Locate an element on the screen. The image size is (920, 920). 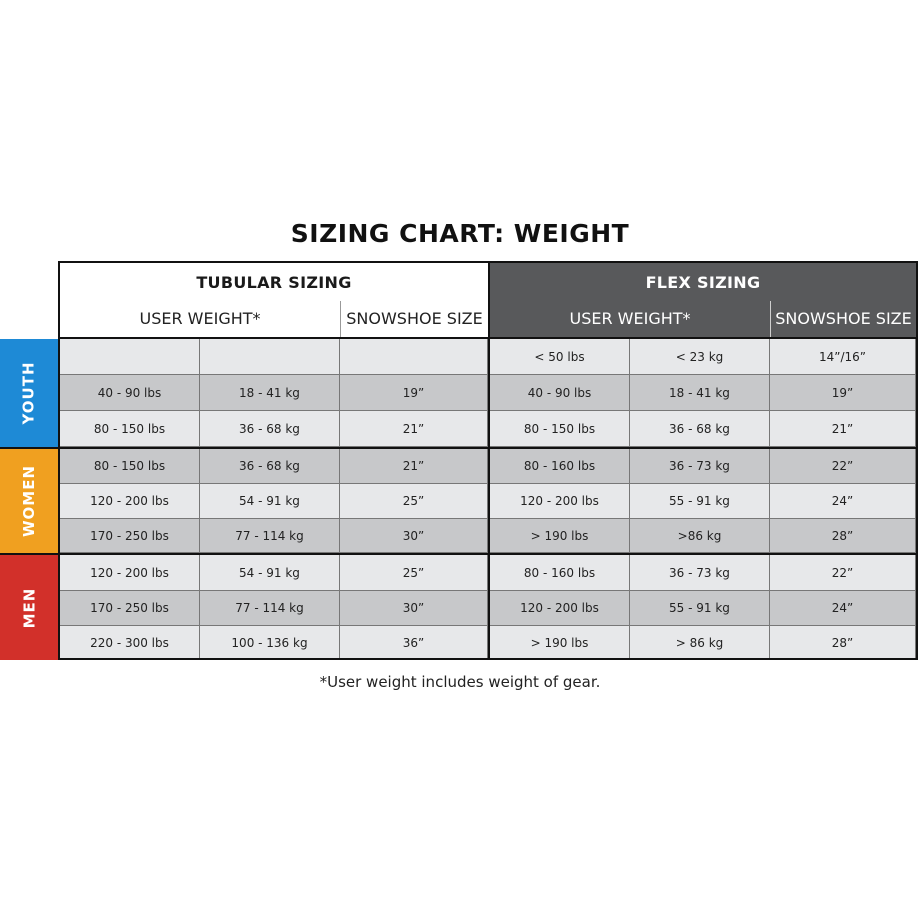
flex-snowshoe-size-header: SNOWSHOE SIZE is located at coordinates (843, 318).